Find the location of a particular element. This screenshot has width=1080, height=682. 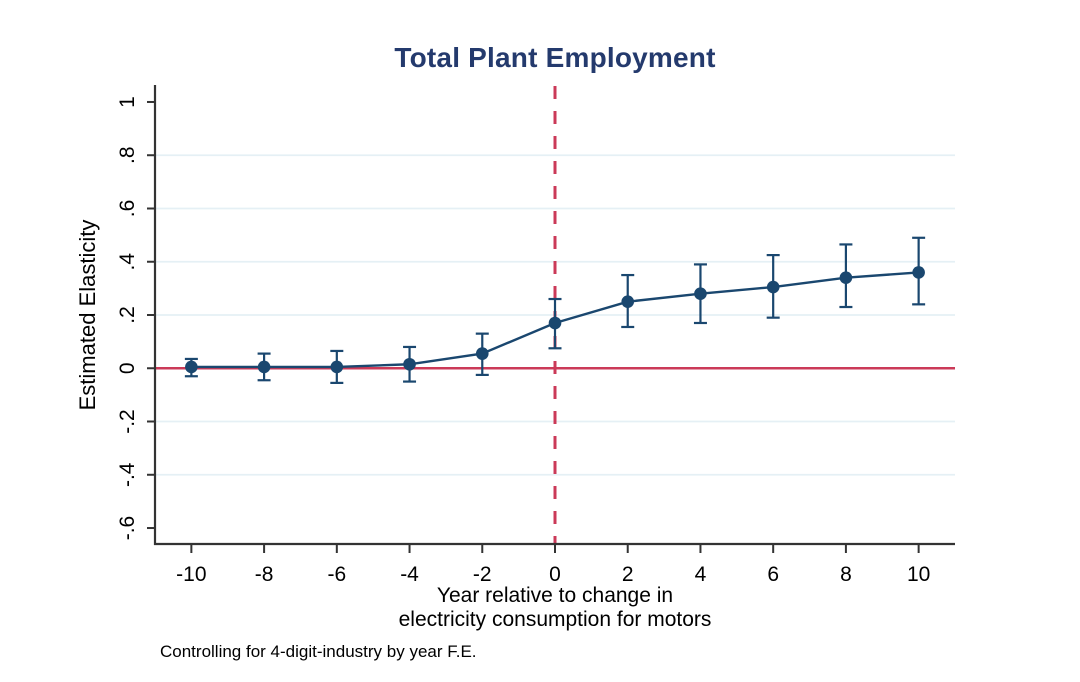

x-tick-label: -4 is located at coordinates (409, 574).